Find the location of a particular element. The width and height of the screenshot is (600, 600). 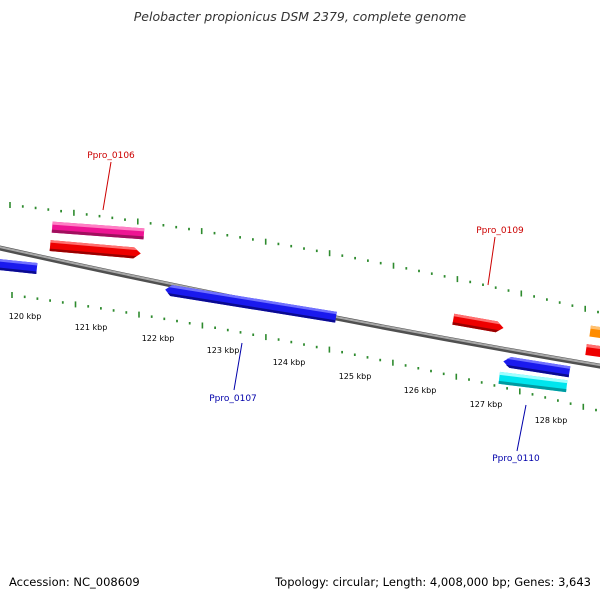

scale-label: 126 kbp is located at coordinates (420, 390).